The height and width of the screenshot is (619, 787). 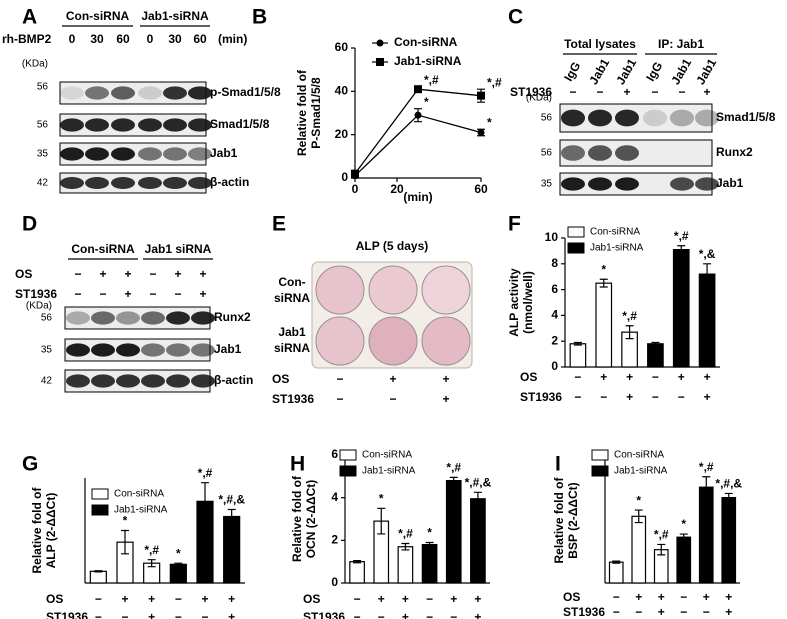 I want to click on annotation: *,&, so click(x=707, y=254).